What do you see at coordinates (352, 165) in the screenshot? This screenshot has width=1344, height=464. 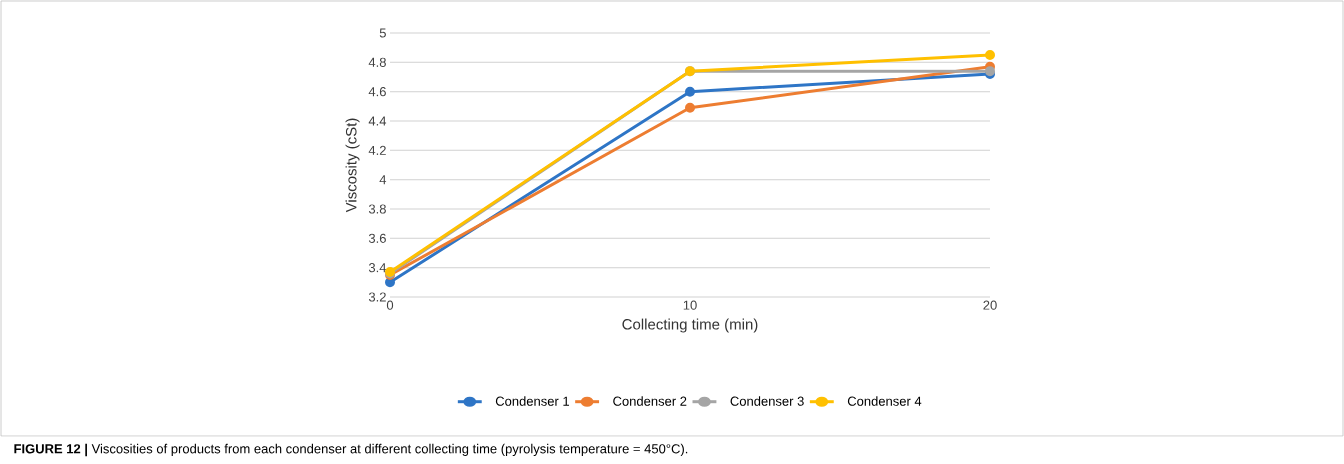 I see `y-axis-title: Viscosity (cSt)` at bounding box center [352, 165].